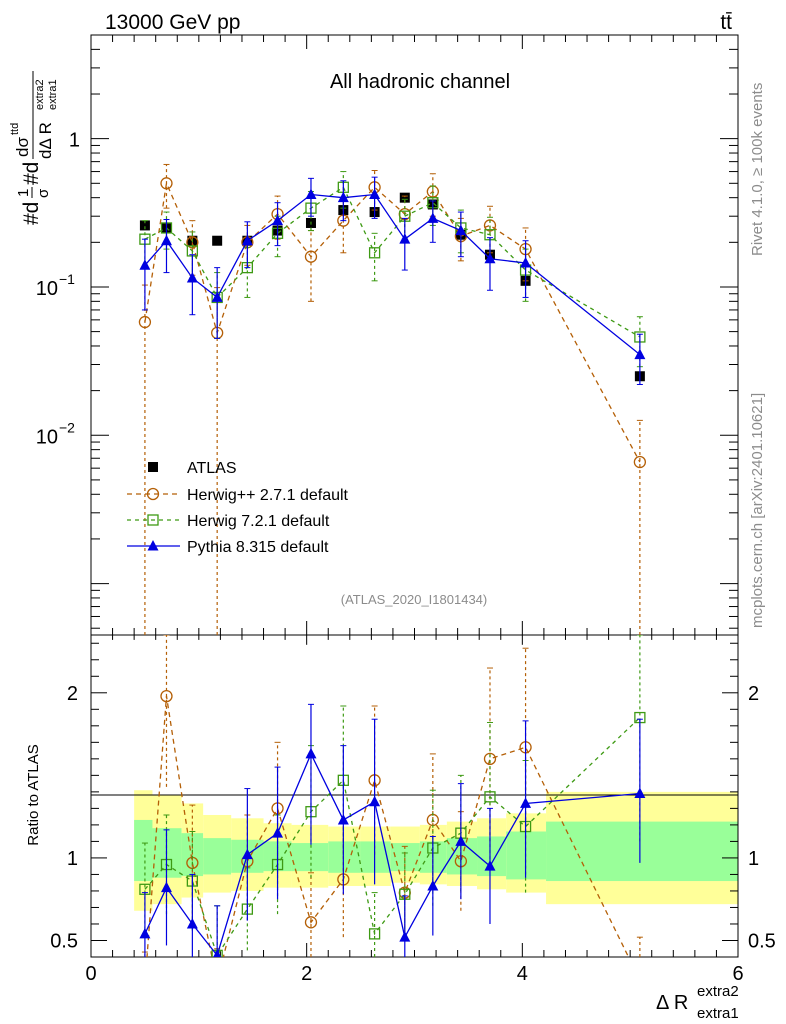  What do you see at coordinates (374, 253) in the screenshot?
I see `herwig-7-2-1-default-point` at bounding box center [374, 253].